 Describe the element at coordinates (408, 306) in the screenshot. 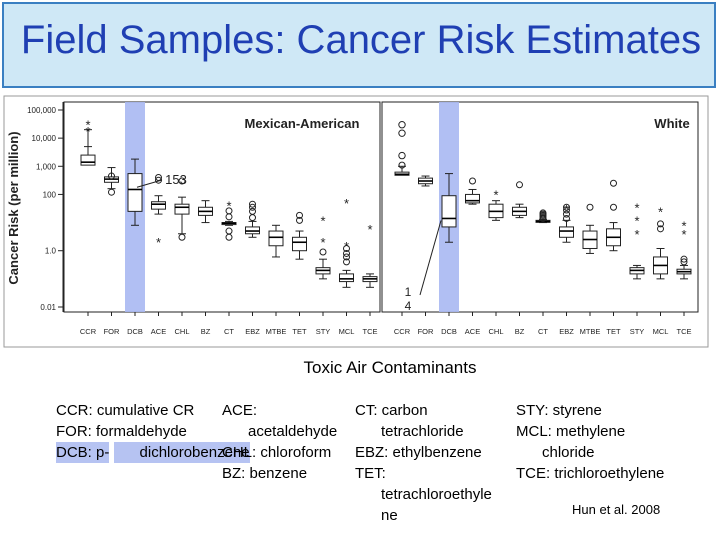

I see `annotation-line: 4` at that location.